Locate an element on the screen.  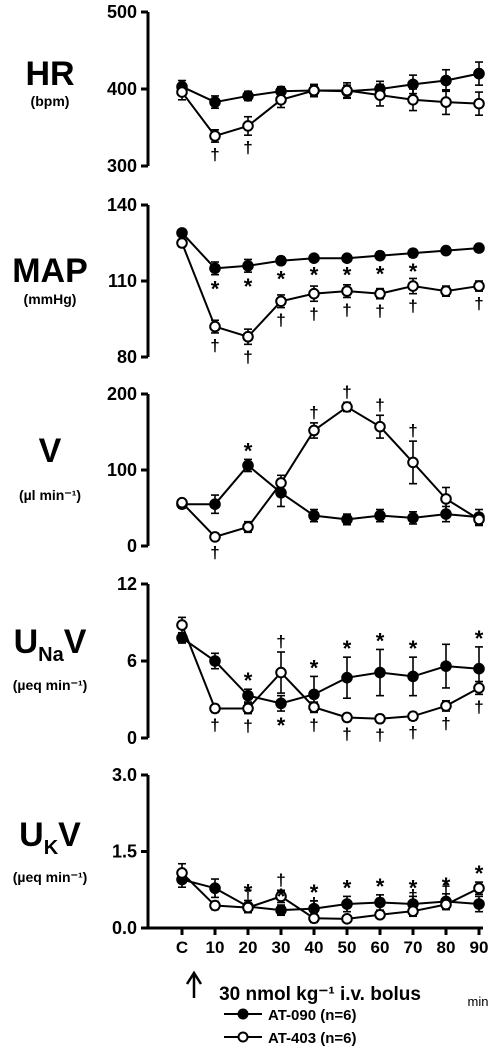
y-tick-label: 400 is located at coordinates (122, 89).